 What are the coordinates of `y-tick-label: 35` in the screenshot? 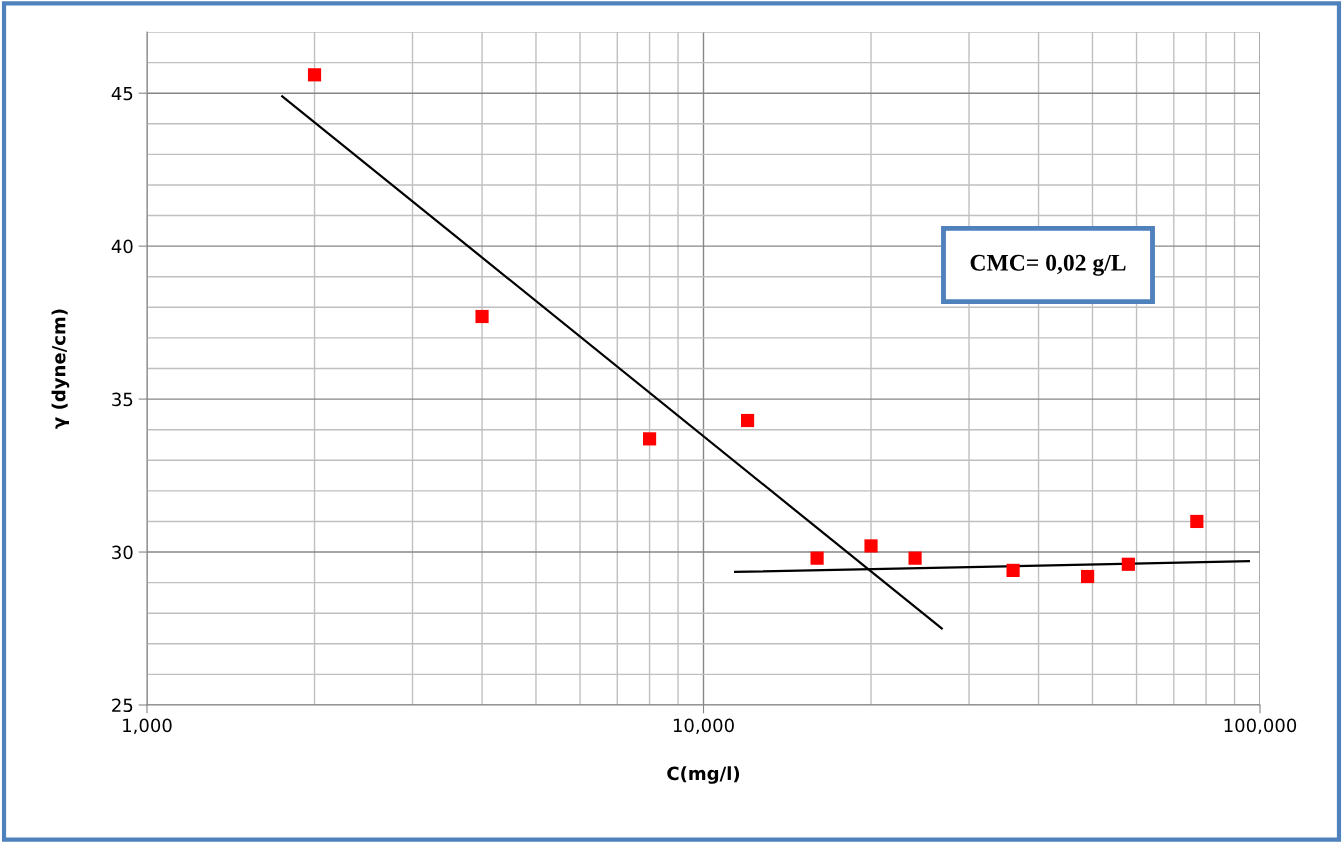 It's located at (122, 399).